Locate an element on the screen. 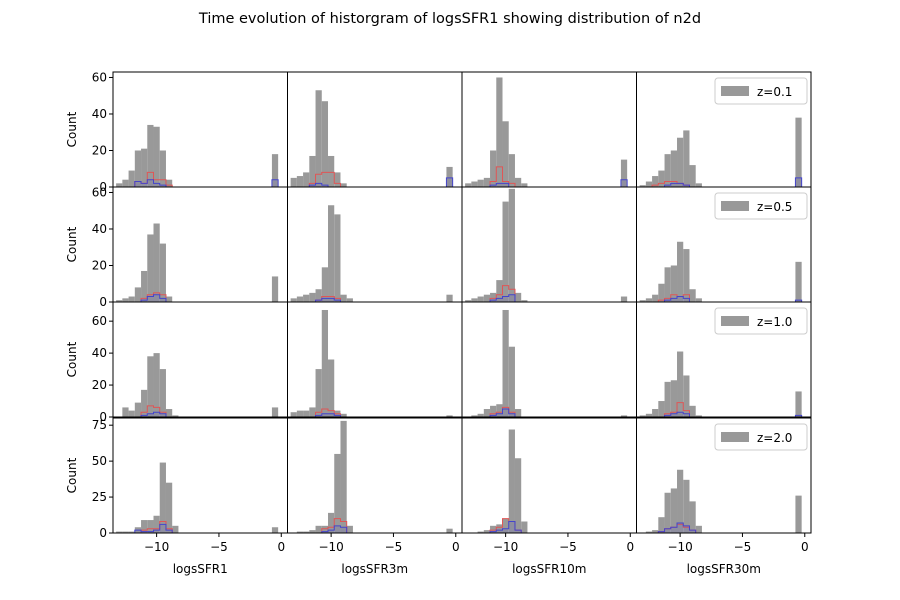 The image size is (900, 600). legend: z=0.5 is located at coordinates (761, 206).